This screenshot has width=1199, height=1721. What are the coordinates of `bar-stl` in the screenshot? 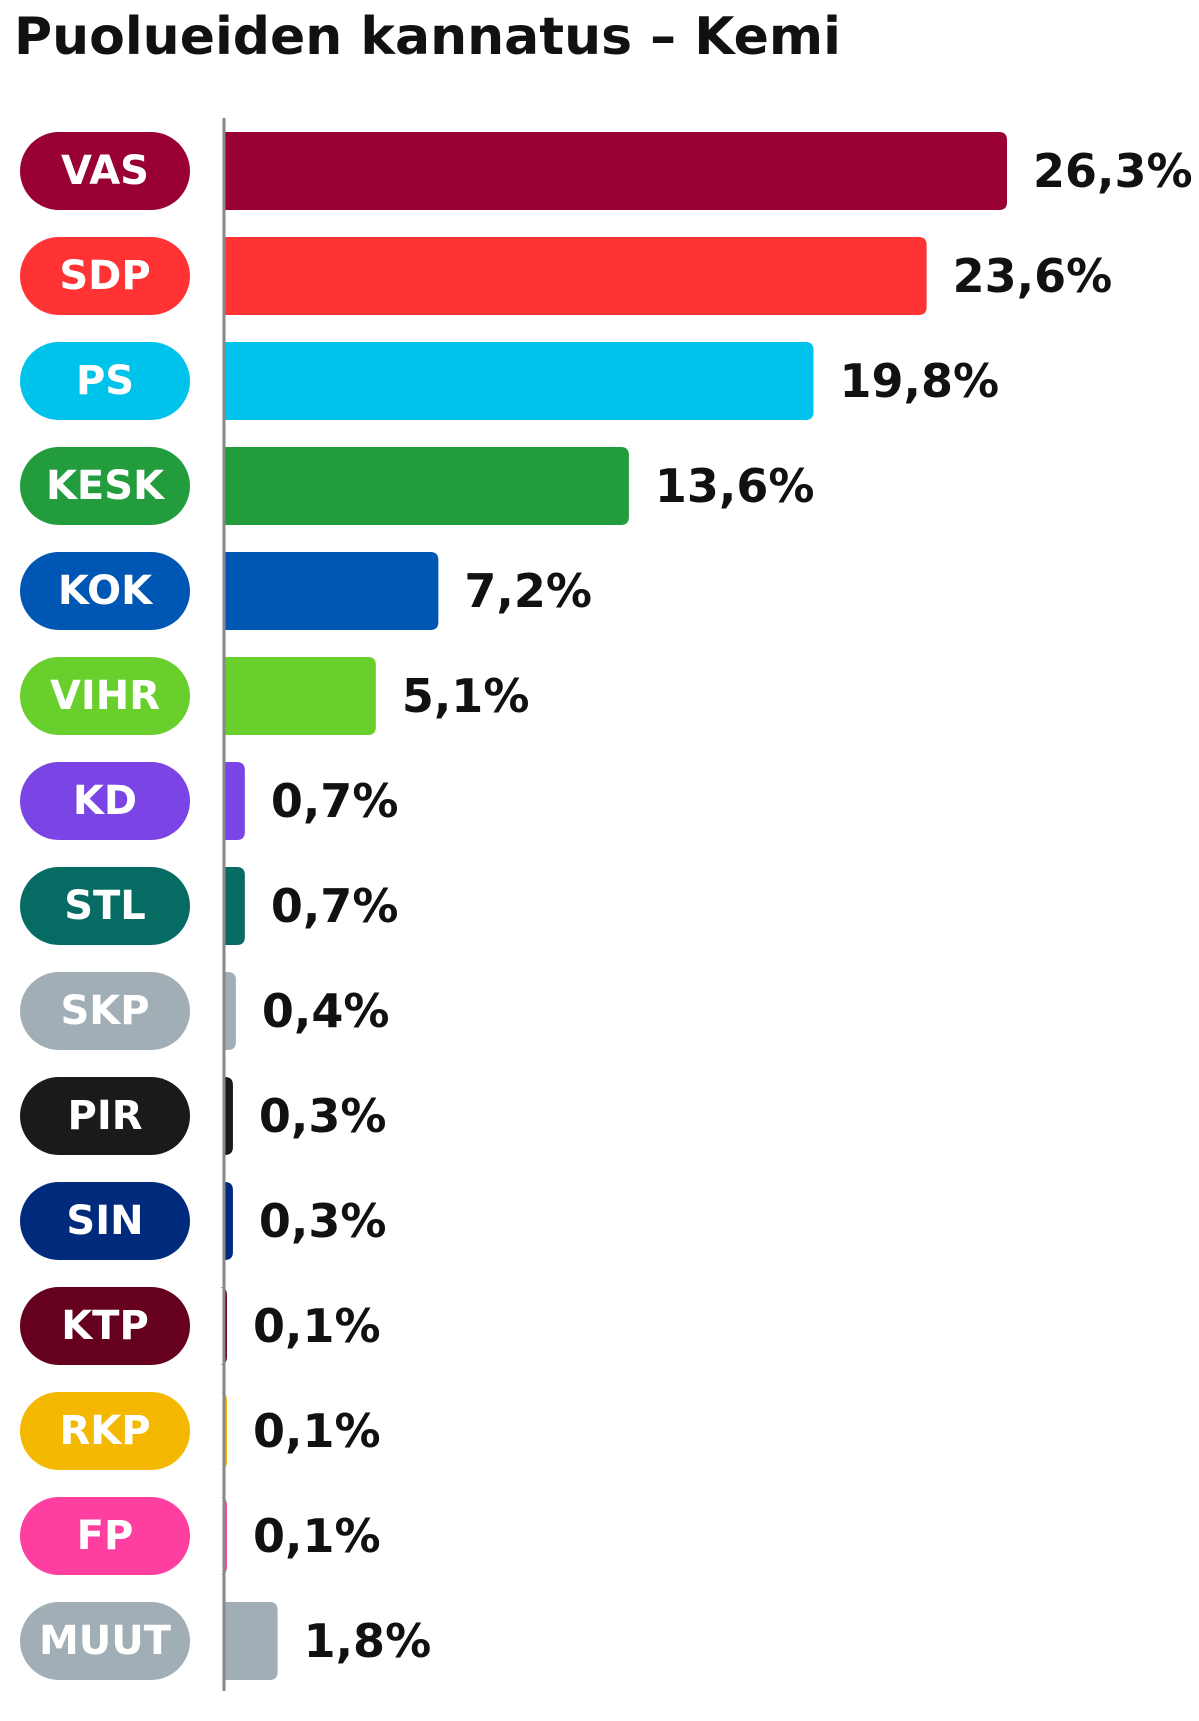 It's located at (234, 906).